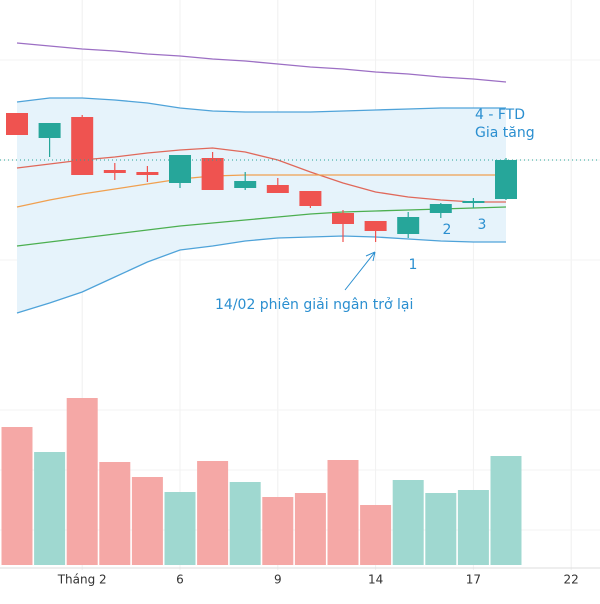 Image resolution: width=600 pixels, height=604 pixels. Describe the element at coordinates (571, 580) in the screenshot. I see `x-tick-label: 22` at that location.